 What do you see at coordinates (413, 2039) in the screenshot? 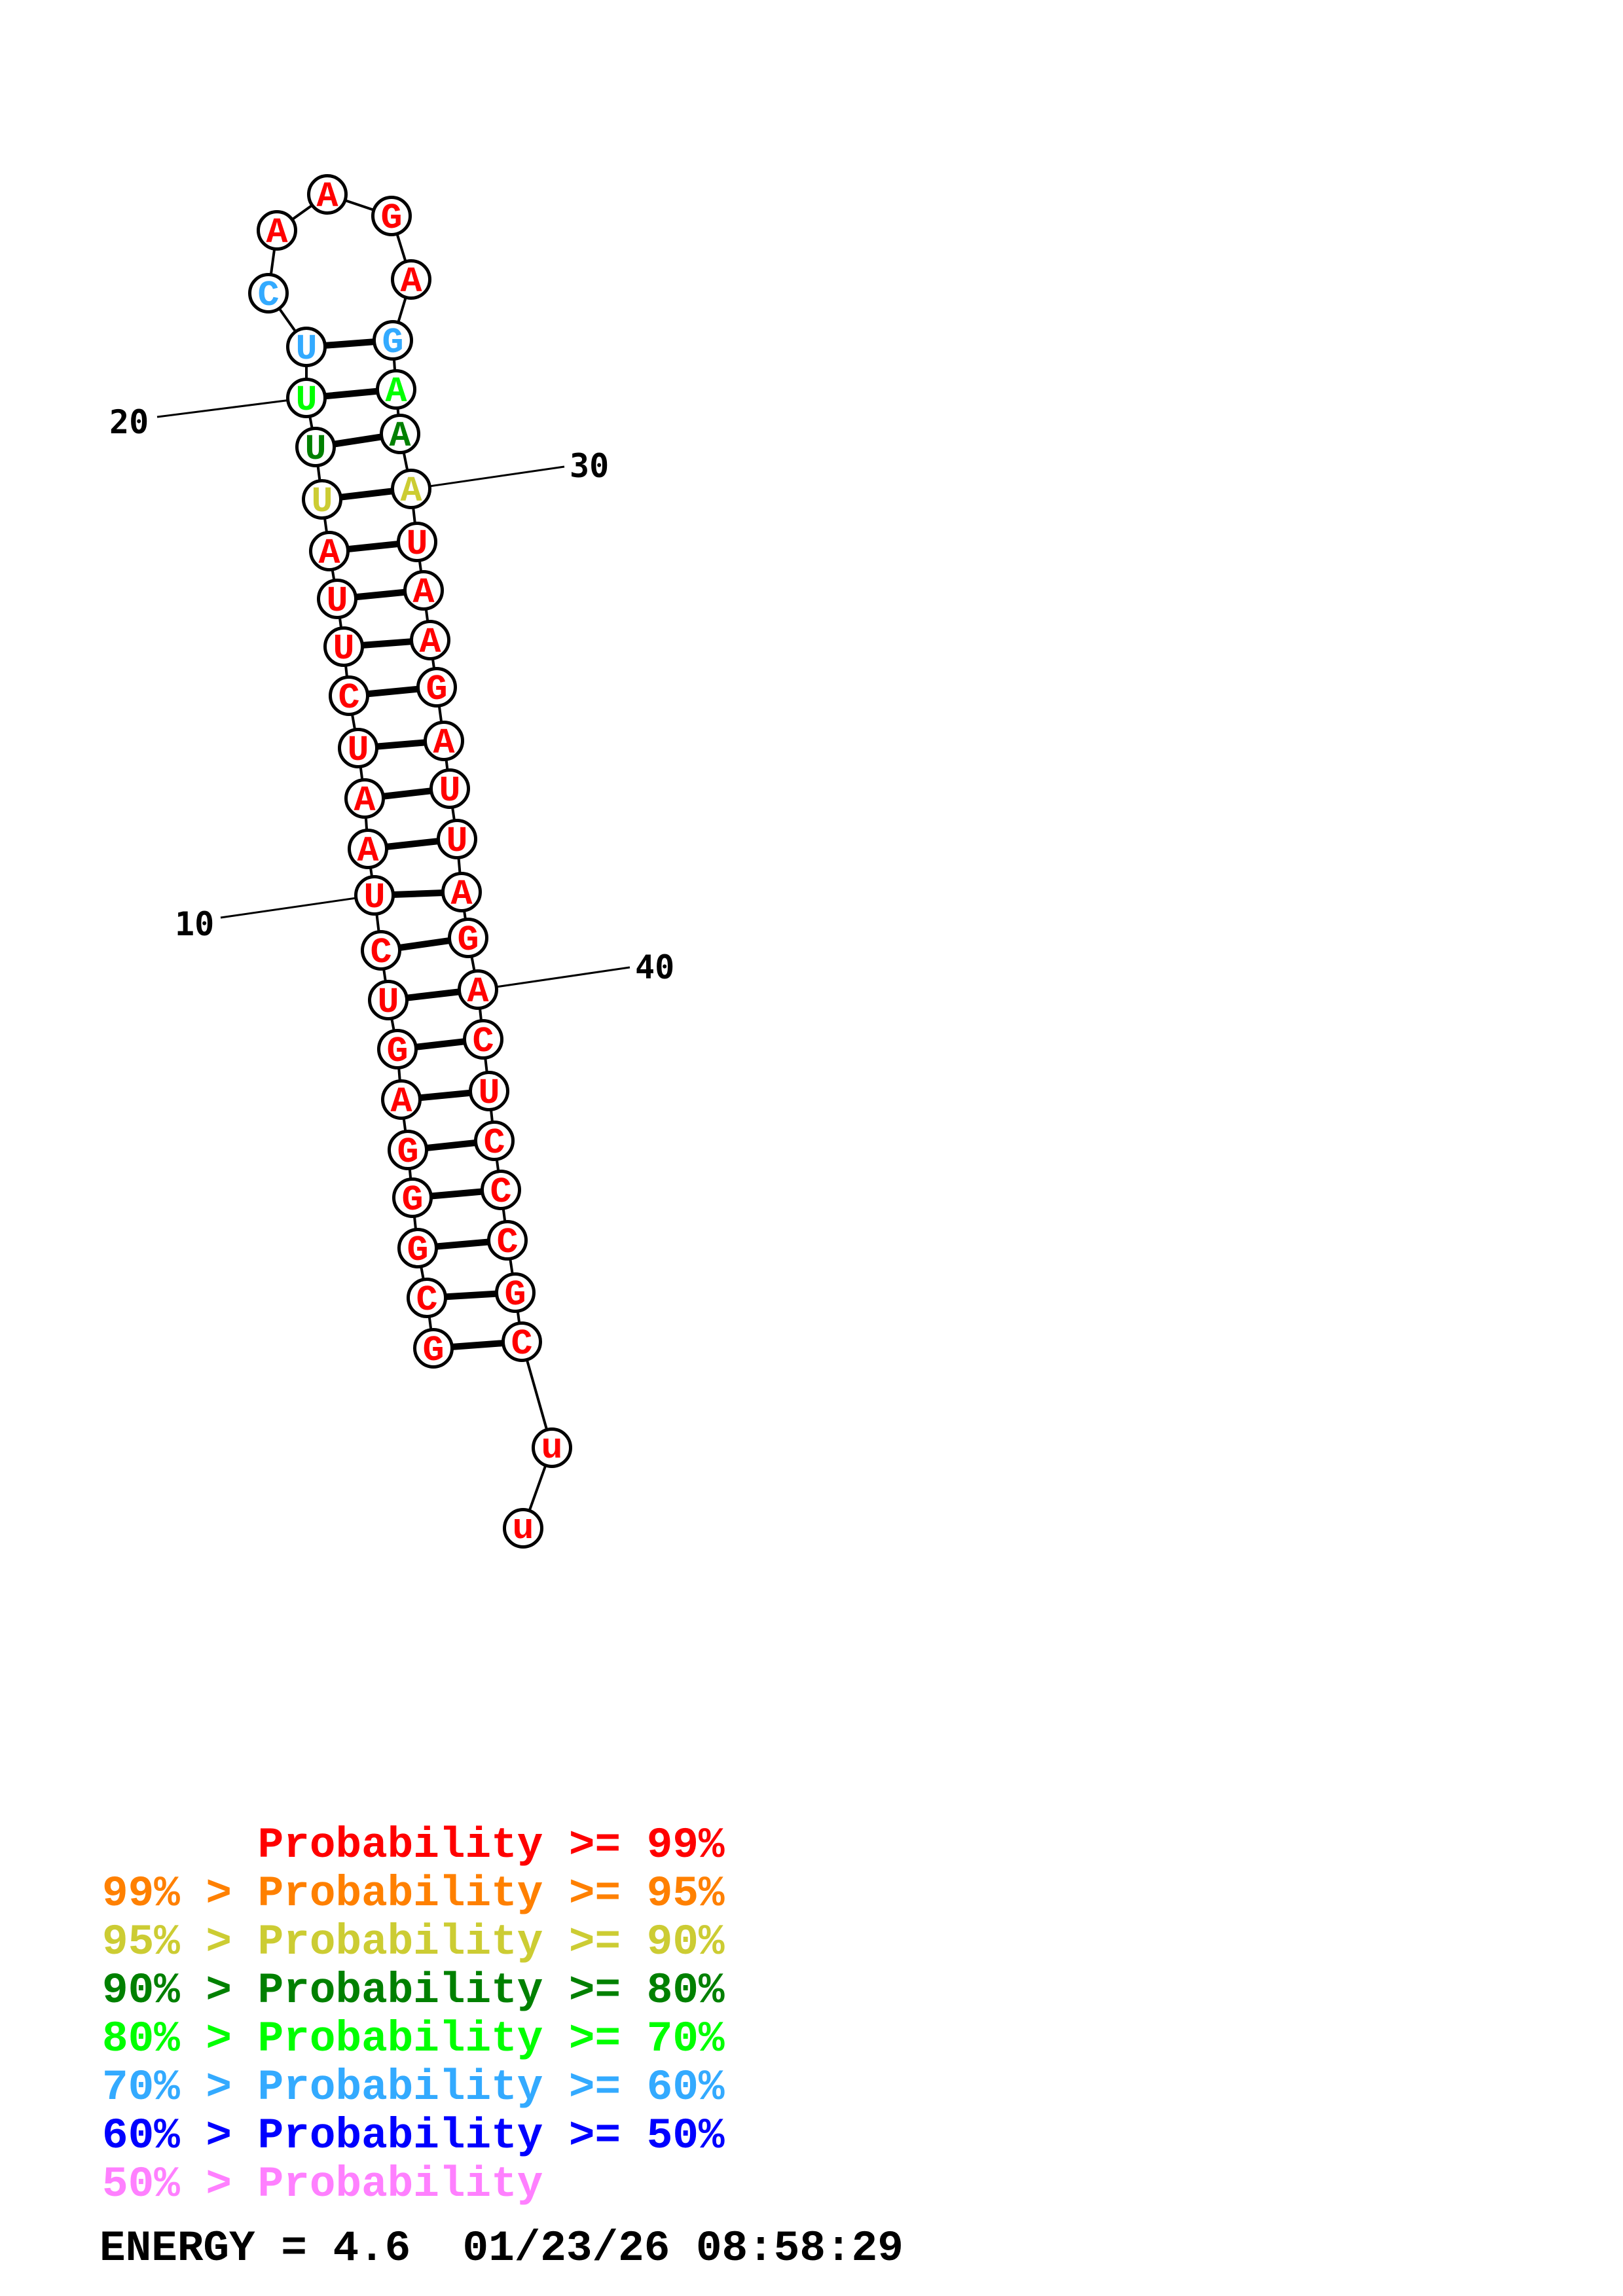
I see `legend-row: 80% > Probability >= 70%` at bounding box center [413, 2039].